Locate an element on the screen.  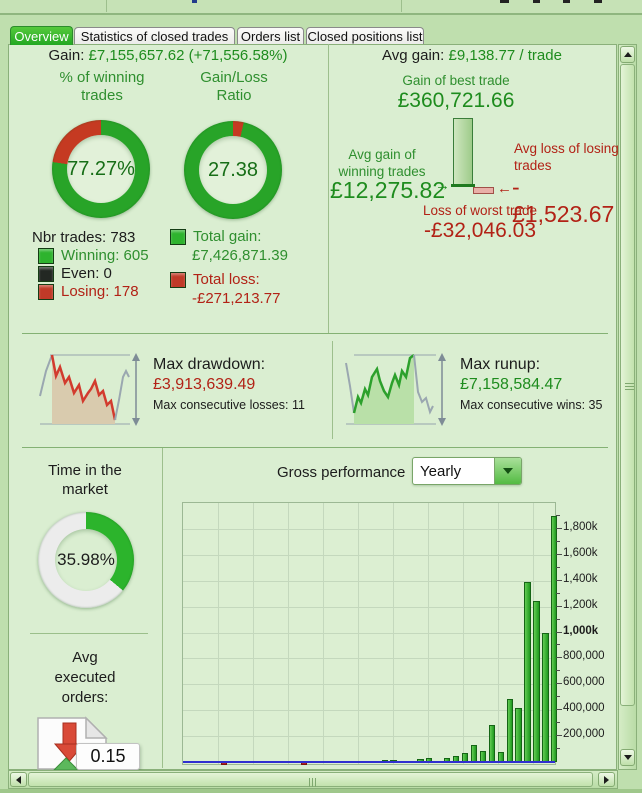
avg-orders-value: 0.15 is located at coordinates (108, 756).